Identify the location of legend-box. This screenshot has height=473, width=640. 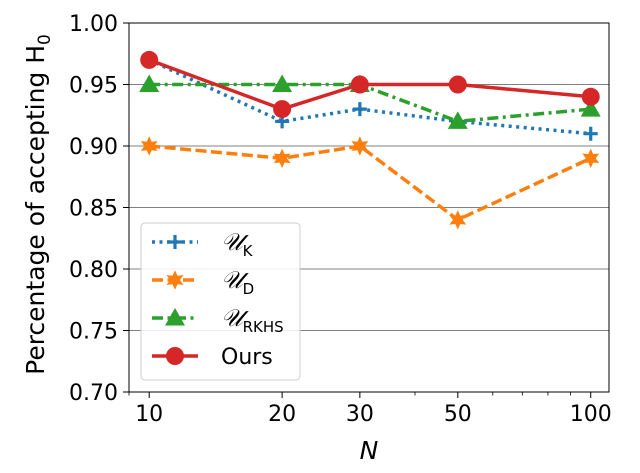
(220, 301).